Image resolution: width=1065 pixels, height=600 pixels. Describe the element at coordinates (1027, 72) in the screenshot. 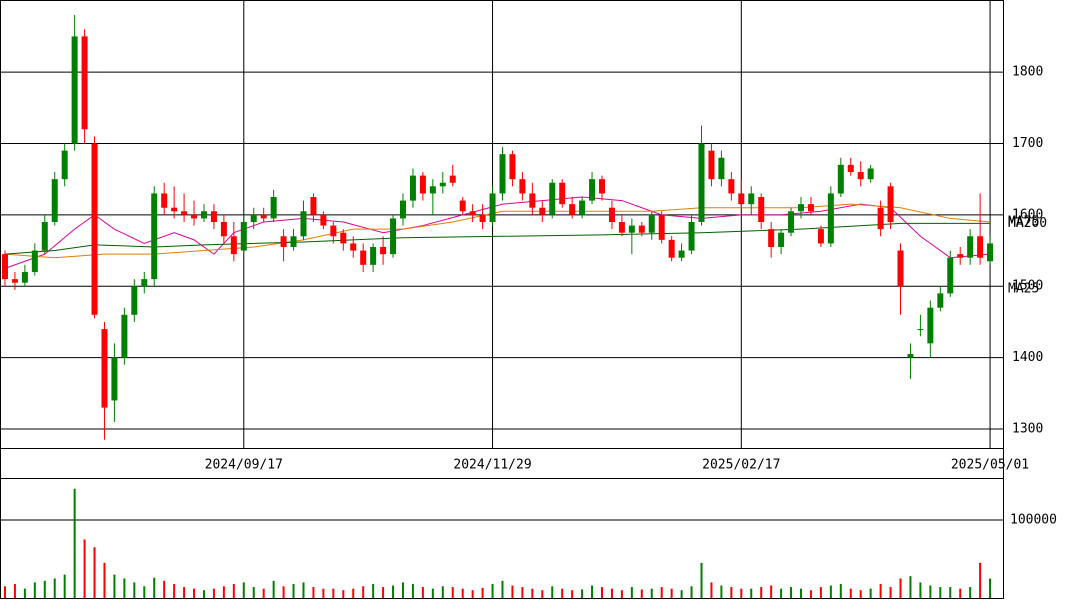

I see `y-tick-label: 1800` at that location.